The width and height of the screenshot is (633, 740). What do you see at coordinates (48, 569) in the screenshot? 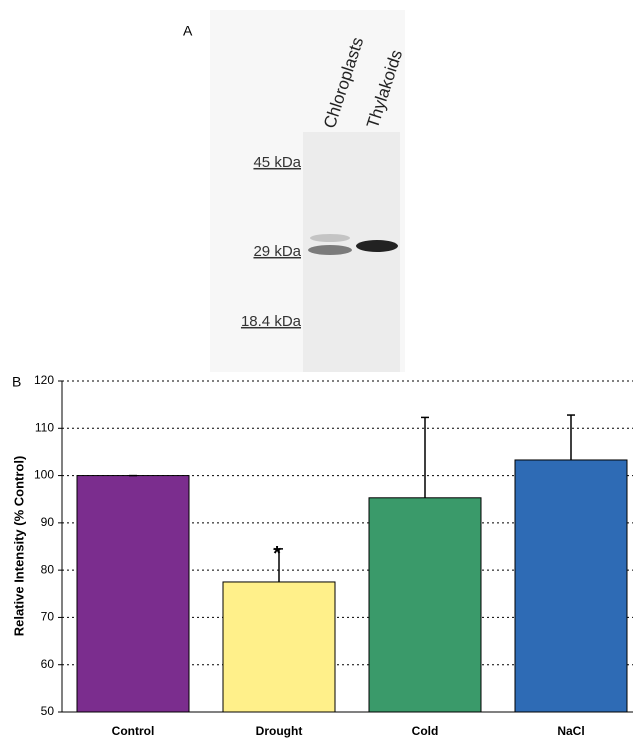
I see `y-tick-label: 80` at bounding box center [48, 569].